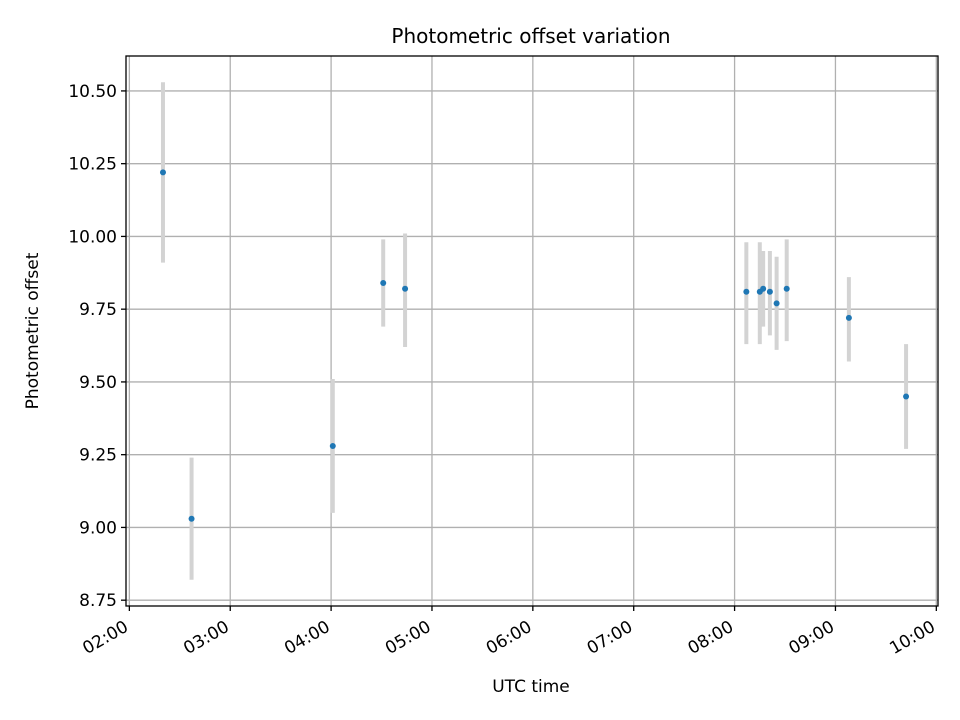 The width and height of the screenshot is (960, 720). What do you see at coordinates (97, 346) in the screenshot?
I see `y-axis-ticks: 8.75 9.00 9.25 9.50 9.75 10.00 10.25 10.50` at bounding box center [97, 346].